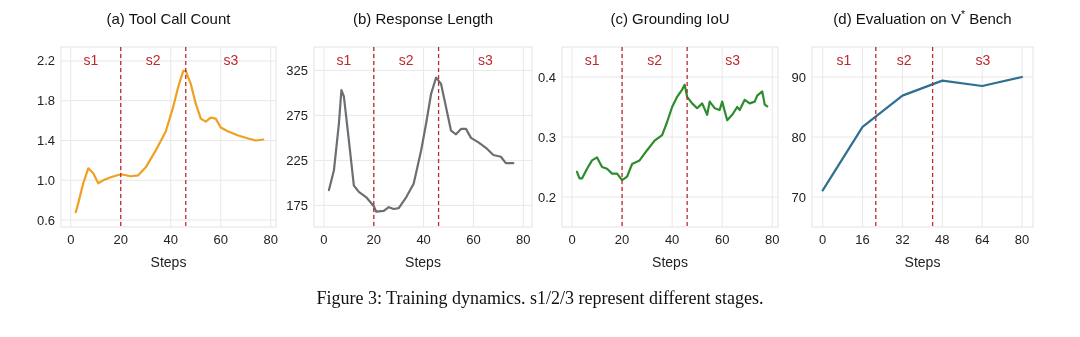  What do you see at coordinates (922, 17) in the screenshot?
I see `chart-title: (d) Evaluation on V$^{*}$ Bench` at bounding box center [922, 17].